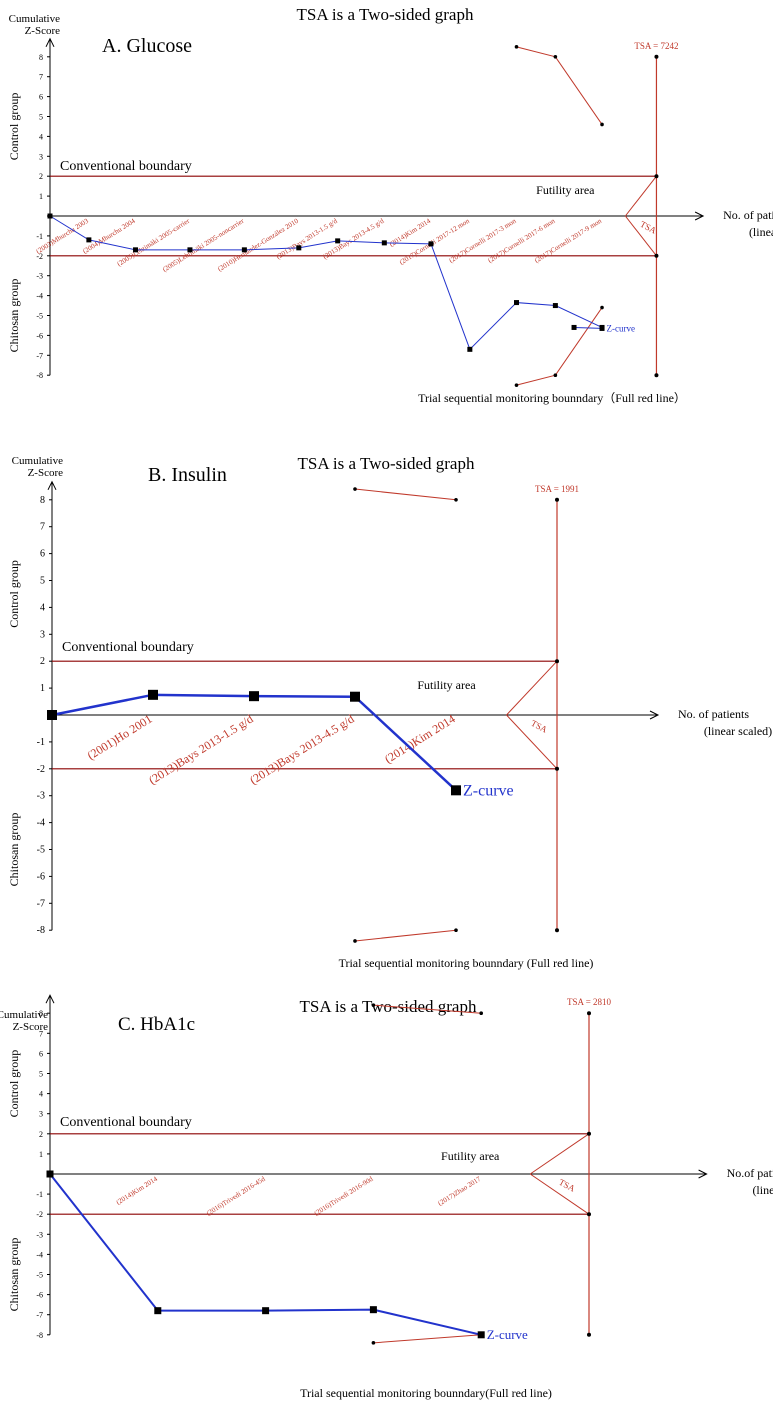  Describe the element at coordinates (39, 1254) in the screenshot. I see `panel-3-y-tick-label: -4` at that location.